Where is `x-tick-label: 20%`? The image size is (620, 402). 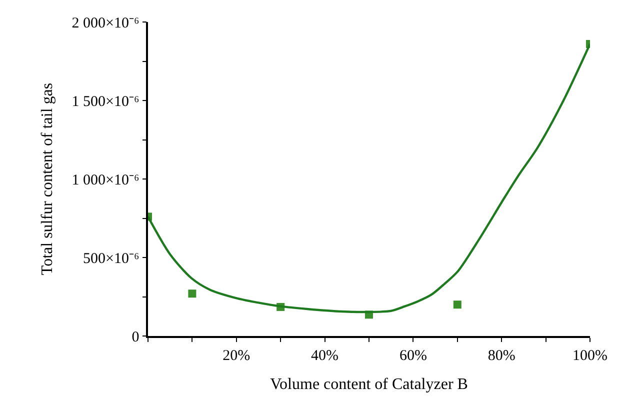 x-tick-label: 20% is located at coordinates (236, 356).